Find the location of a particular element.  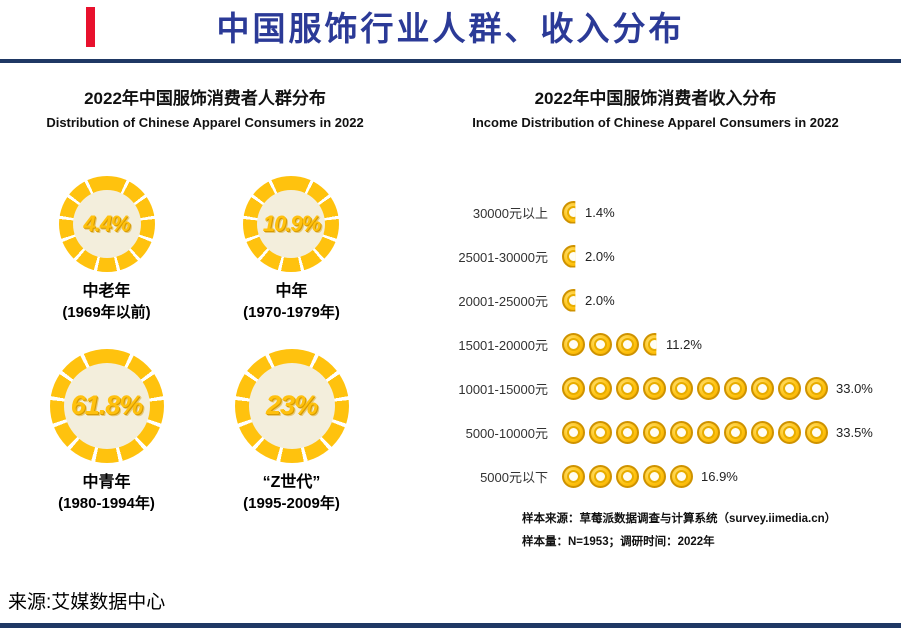

donut-chart-icon: 10.9% is located at coordinates (291, 224).